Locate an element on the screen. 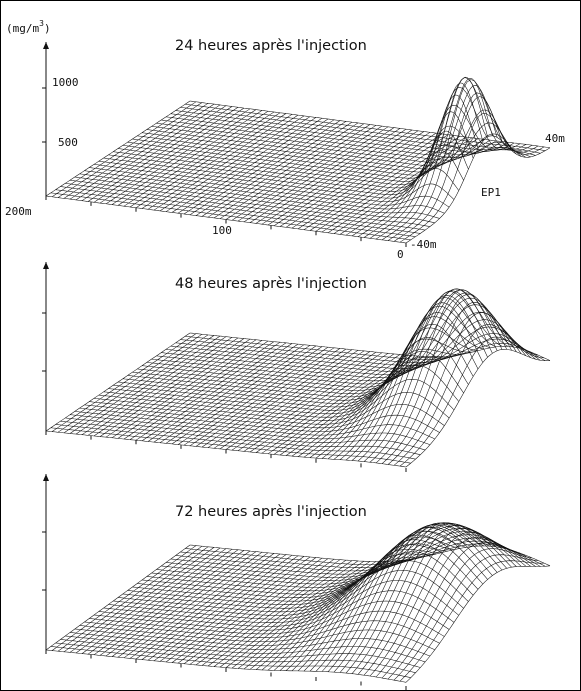 The width and height of the screenshot is (581, 691). z-tick-label-1000: 1000 is located at coordinates (65, 82).